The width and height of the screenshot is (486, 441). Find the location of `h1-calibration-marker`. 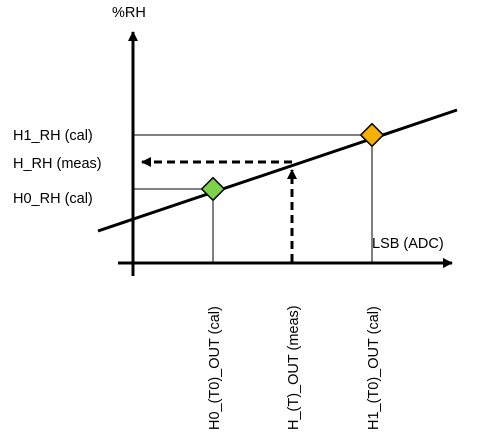

h1-calibration-marker is located at coordinates (372, 135).